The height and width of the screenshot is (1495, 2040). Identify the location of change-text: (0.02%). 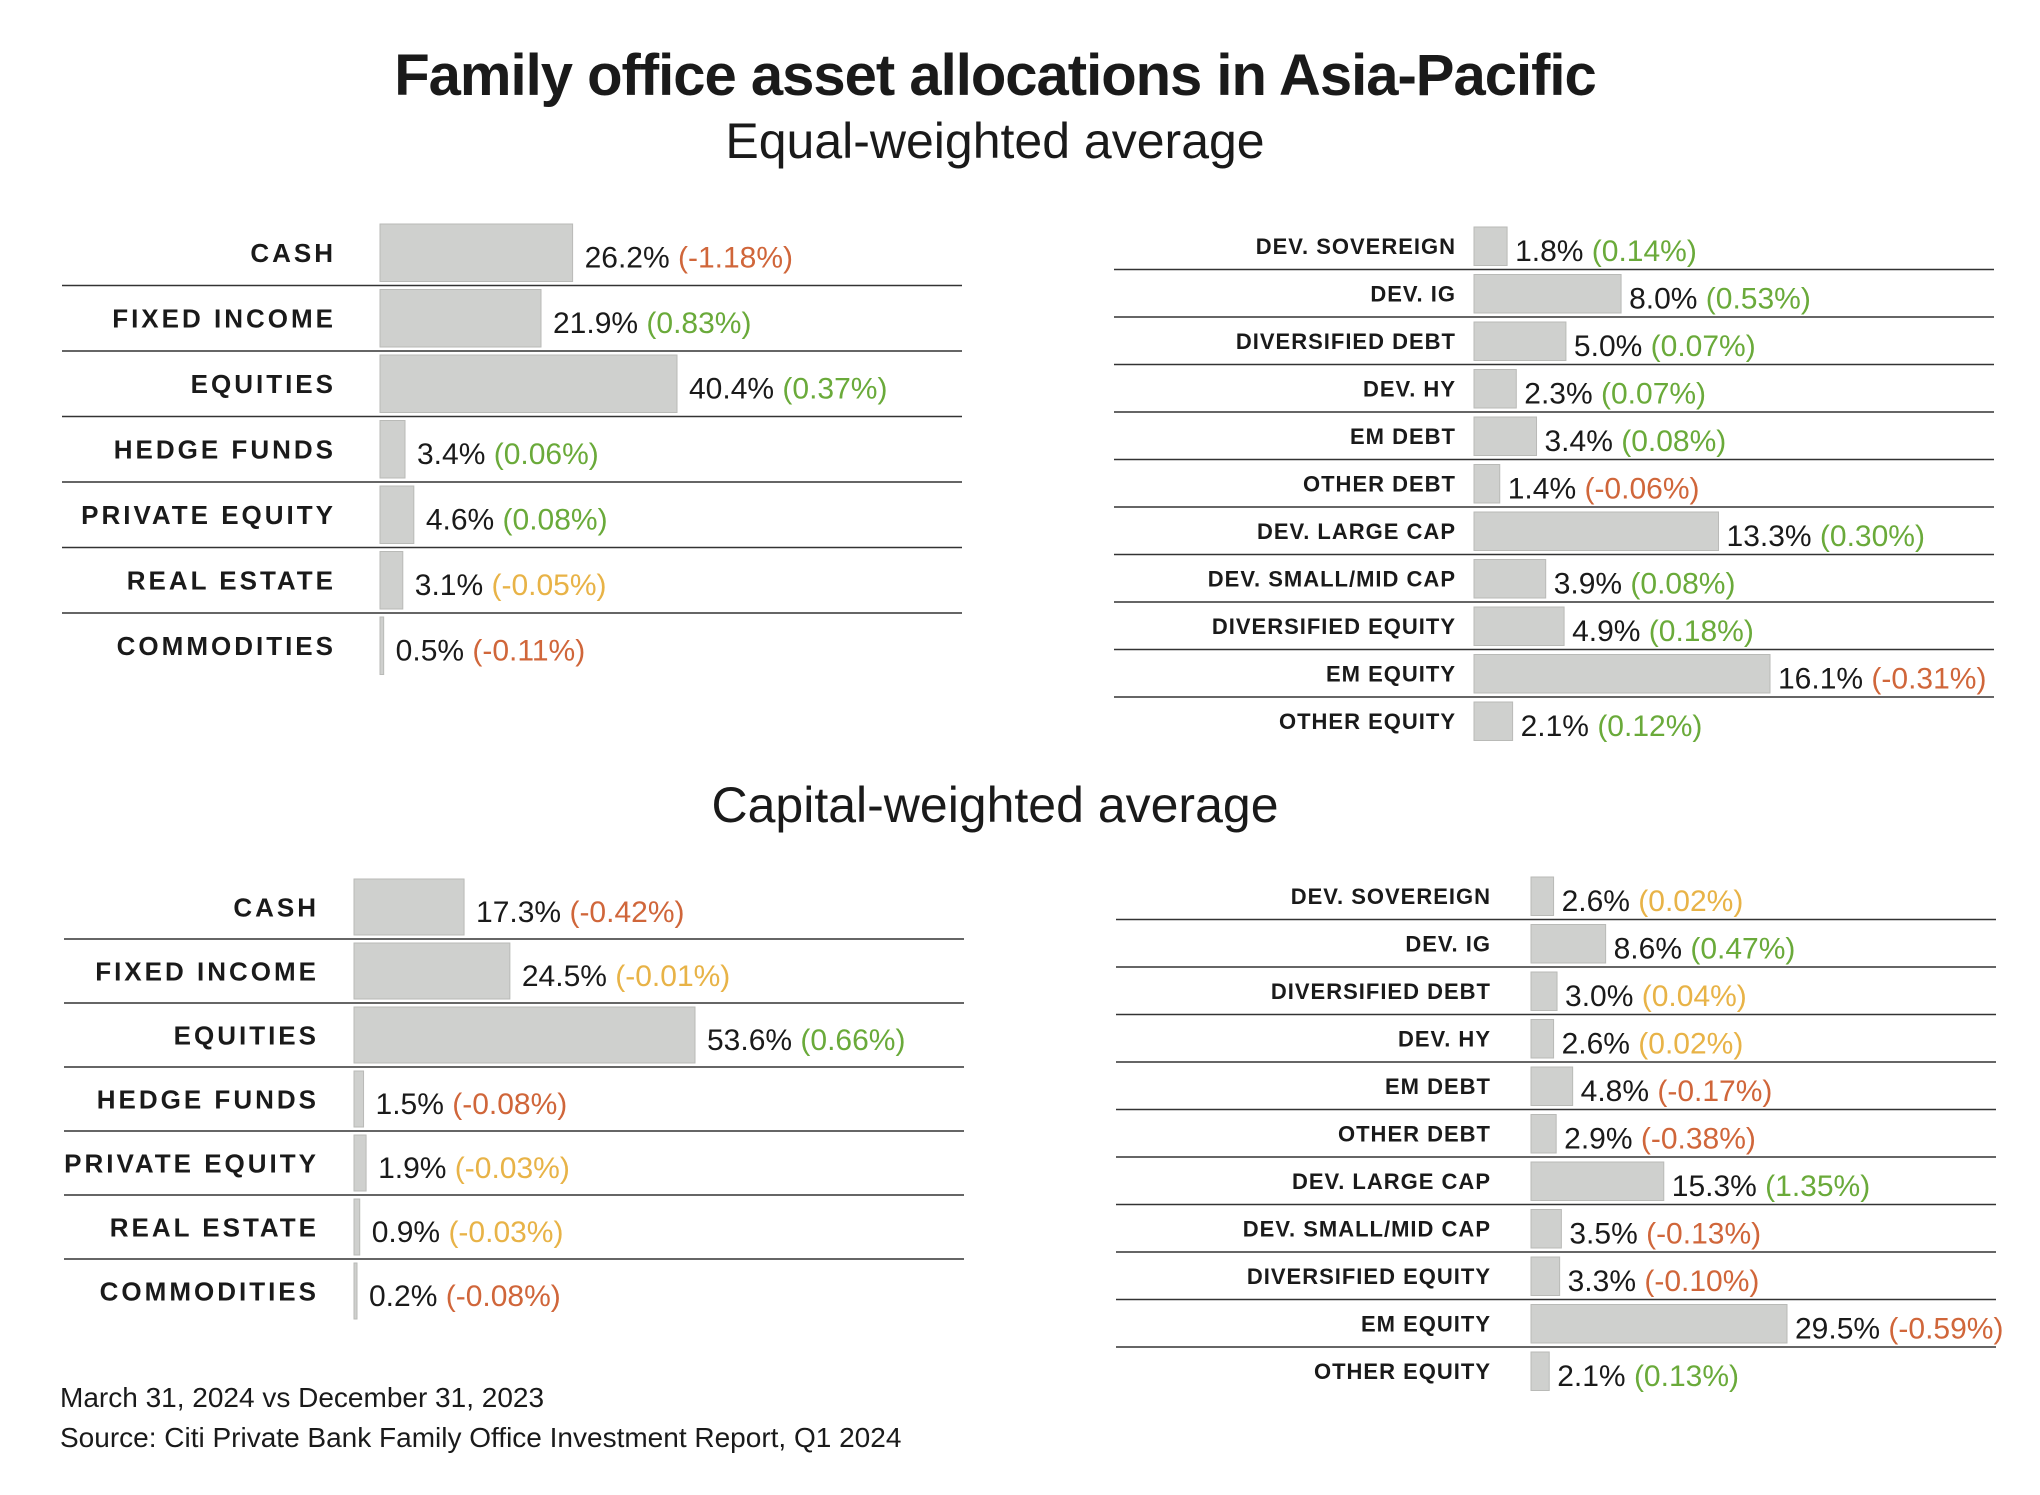
(1690, 1044).